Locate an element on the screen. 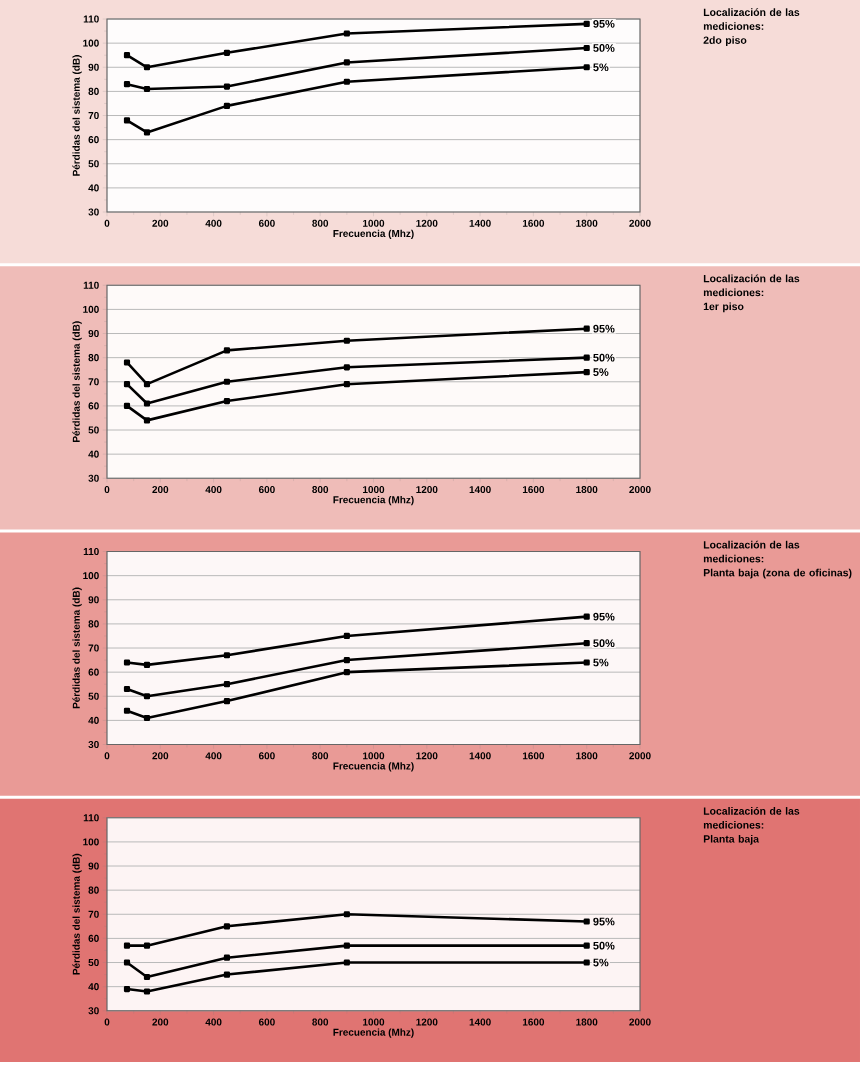  y-tick-label: 90 is located at coordinates (93, 600).